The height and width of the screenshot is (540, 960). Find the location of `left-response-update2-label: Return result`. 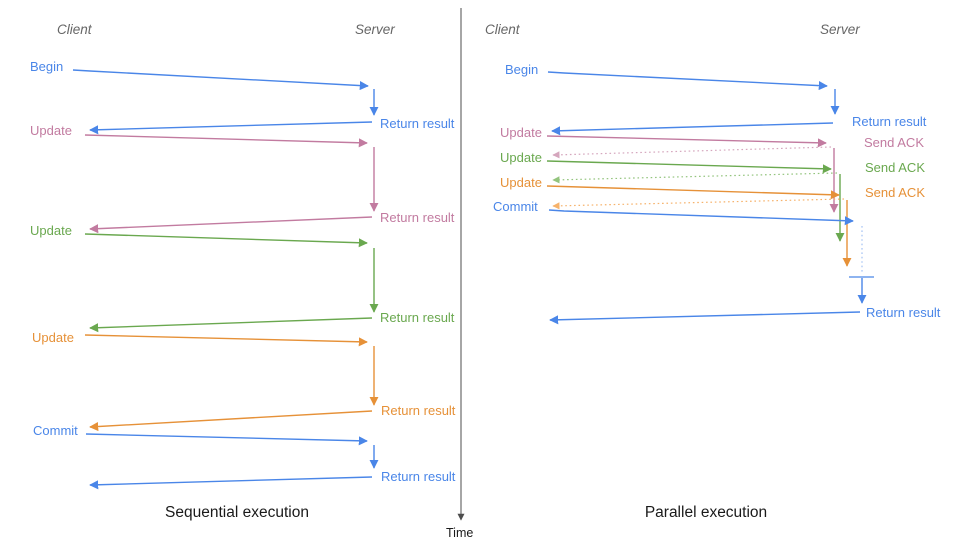

left-response-update2-label: Return result is located at coordinates (417, 317).